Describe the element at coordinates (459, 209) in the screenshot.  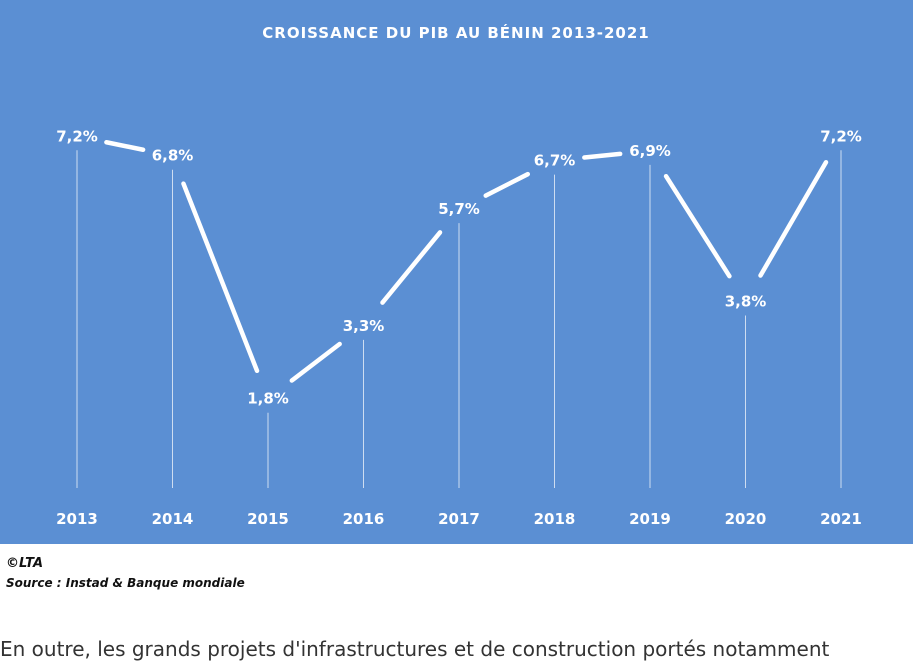
I see `value-label-2017: 5,7%` at that location.